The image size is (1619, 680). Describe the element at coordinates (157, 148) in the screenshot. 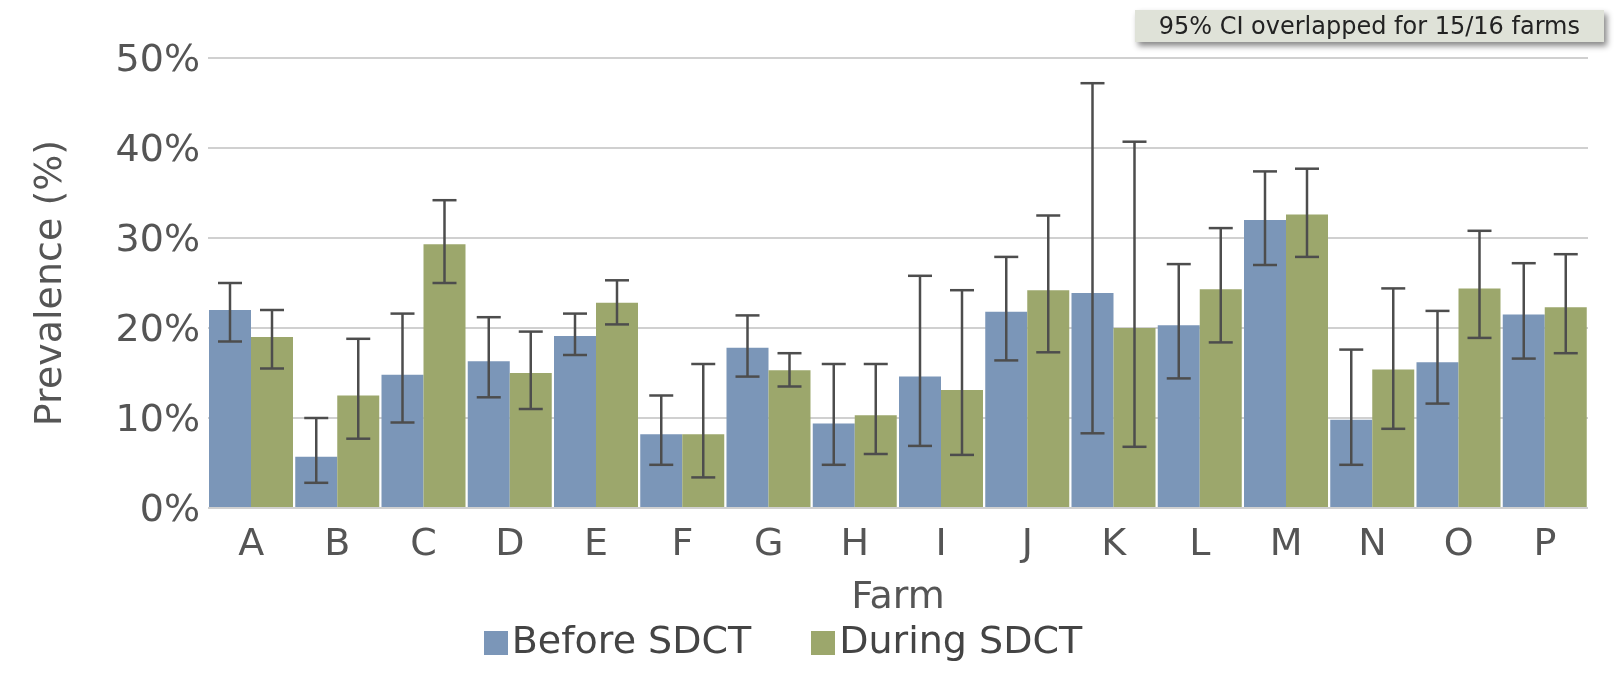

I see `y-tick-label: 40%` at that location.